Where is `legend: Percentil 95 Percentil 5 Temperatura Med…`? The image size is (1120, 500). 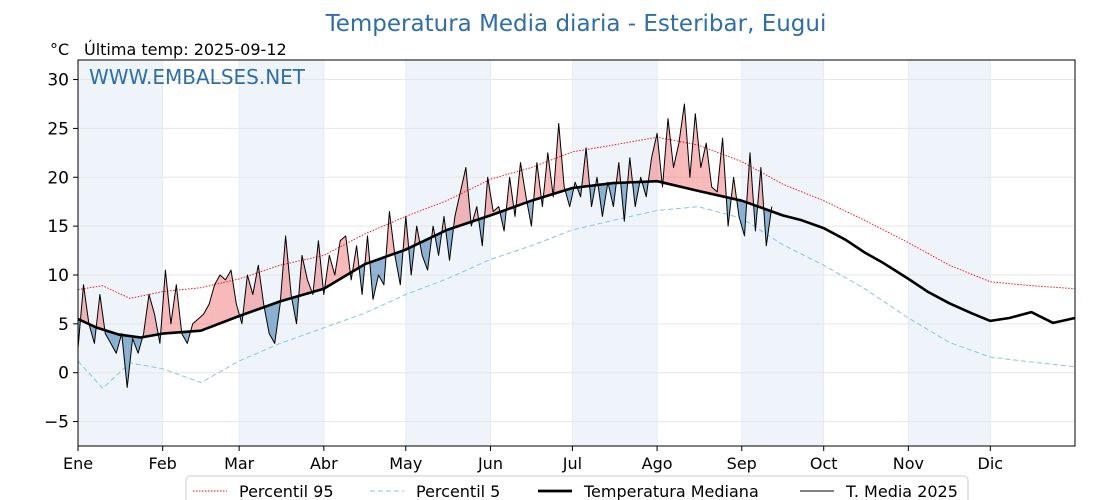 legend: Percentil 95 Percentil 5 Temperatura Med… is located at coordinates (577, 487).